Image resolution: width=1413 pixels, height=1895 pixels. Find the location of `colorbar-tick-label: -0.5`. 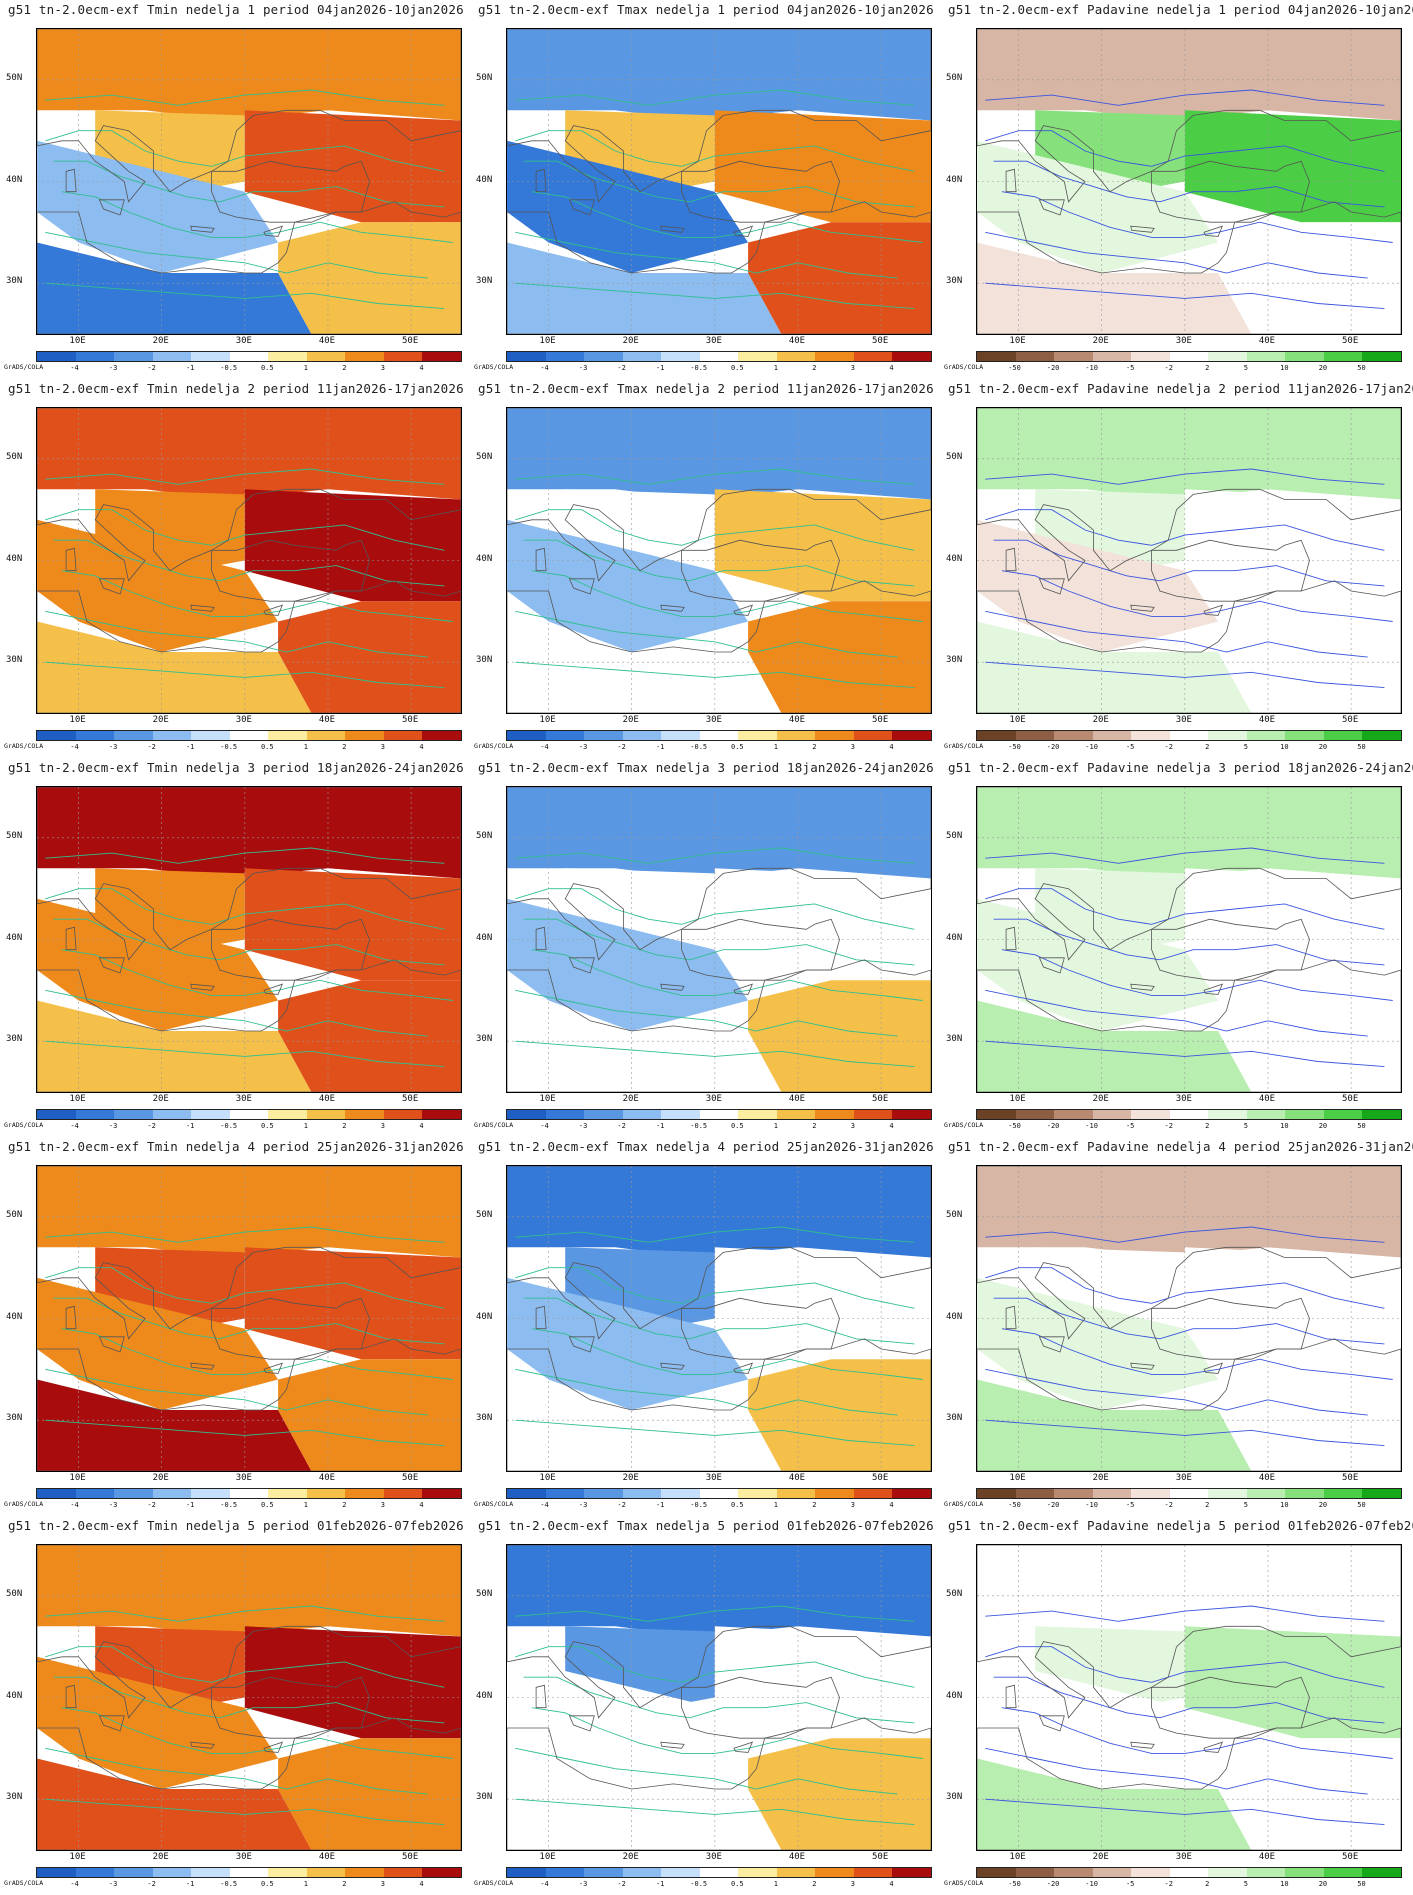

colorbar-tick-label: -0.5 is located at coordinates (229, 1126).